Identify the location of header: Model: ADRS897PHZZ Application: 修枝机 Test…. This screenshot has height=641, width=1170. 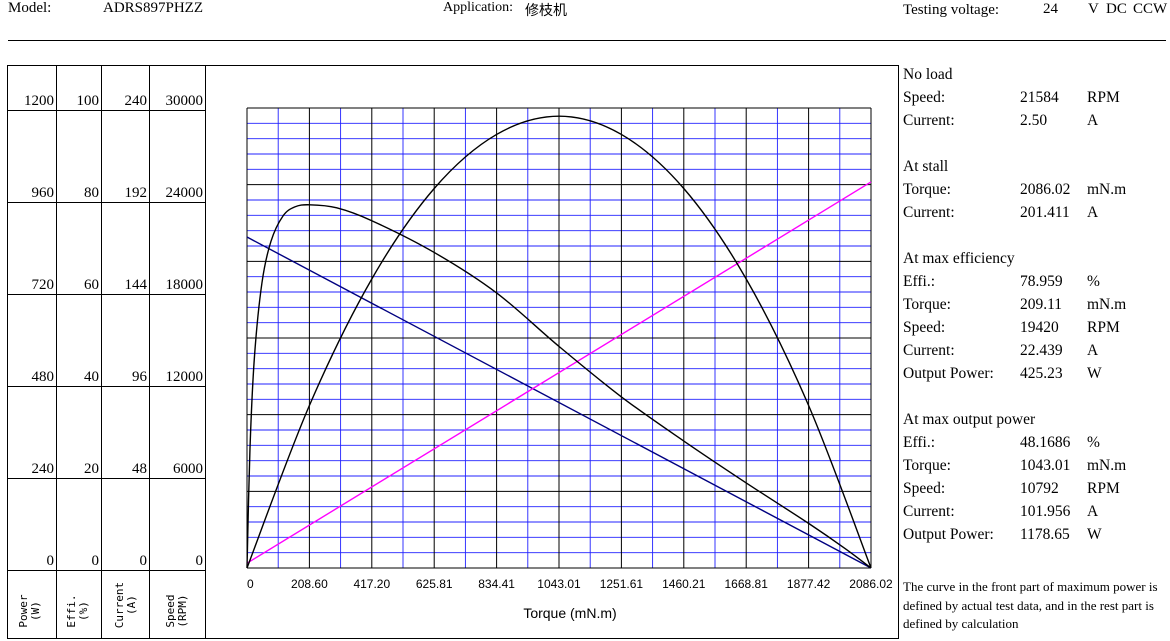
(585, 20).